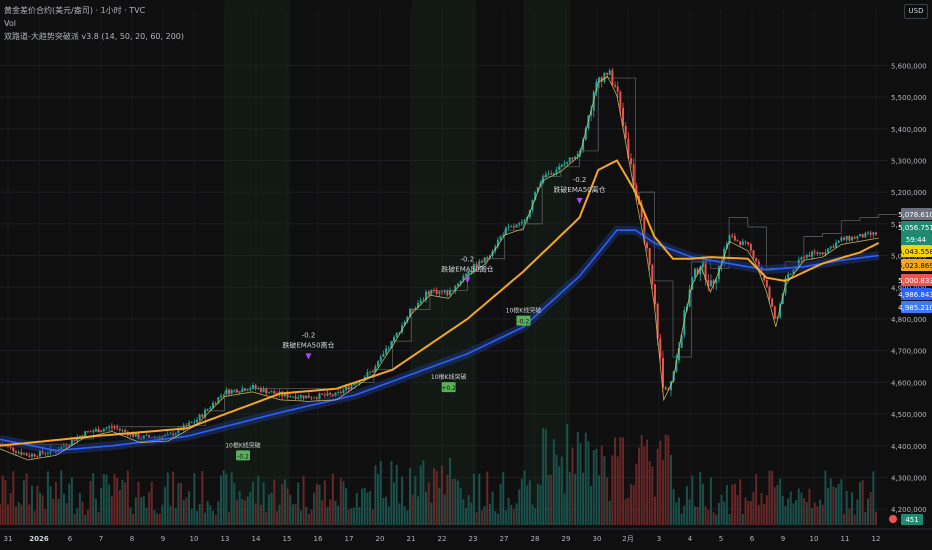 The image size is (932, 550). What do you see at coordinates (876, 539) in the screenshot?
I see `time-tick-label: 12` at bounding box center [876, 539].